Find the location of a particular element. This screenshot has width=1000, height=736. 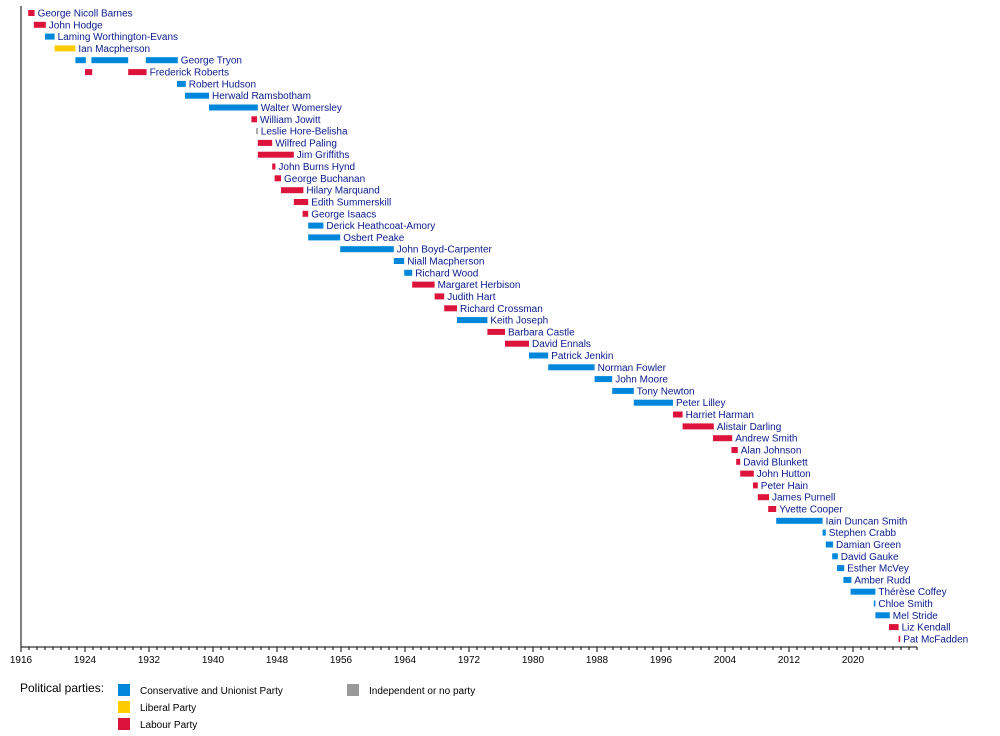

x-tick-label: 1996 is located at coordinates (661, 660).